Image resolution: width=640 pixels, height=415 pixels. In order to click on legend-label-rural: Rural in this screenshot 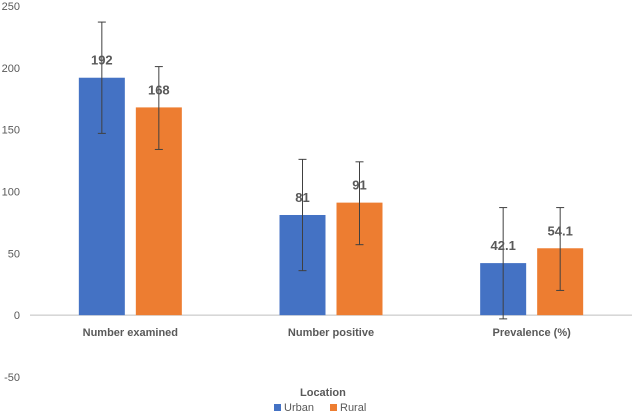, I will do `click(353, 408)`.